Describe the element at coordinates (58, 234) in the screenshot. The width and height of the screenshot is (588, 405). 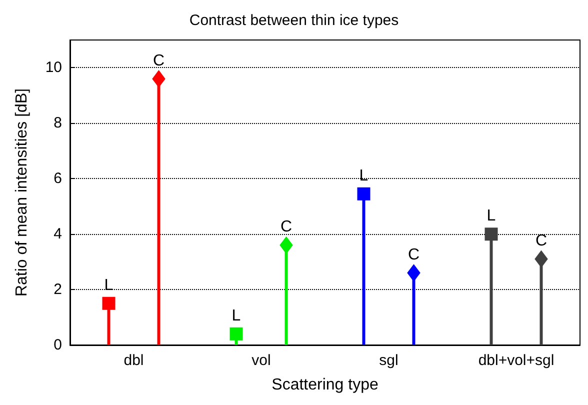
I see `y-tick-label: 4` at that location.